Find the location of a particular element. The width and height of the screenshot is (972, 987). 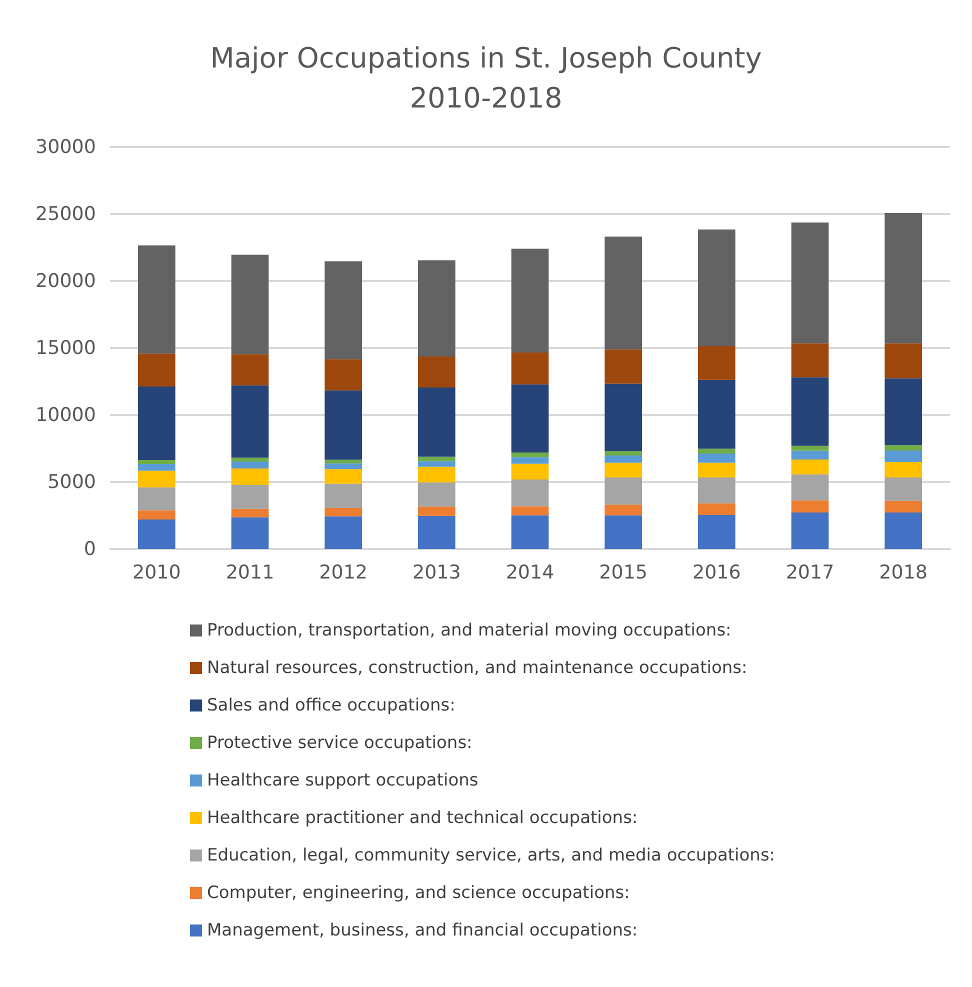

legend-label: Natural resources, construction, and maintenance occupations: is located at coordinates (477, 668).